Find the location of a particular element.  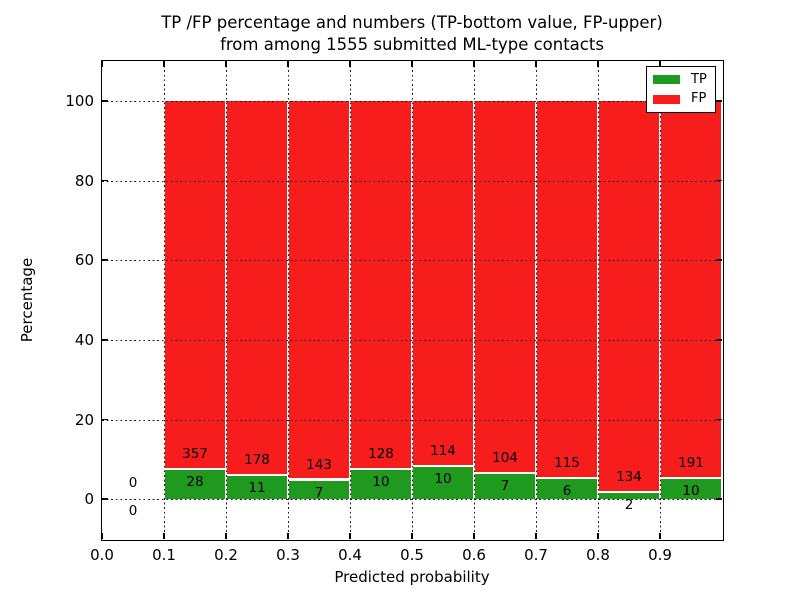

bar-label-fp: 143 is located at coordinates (319, 464).